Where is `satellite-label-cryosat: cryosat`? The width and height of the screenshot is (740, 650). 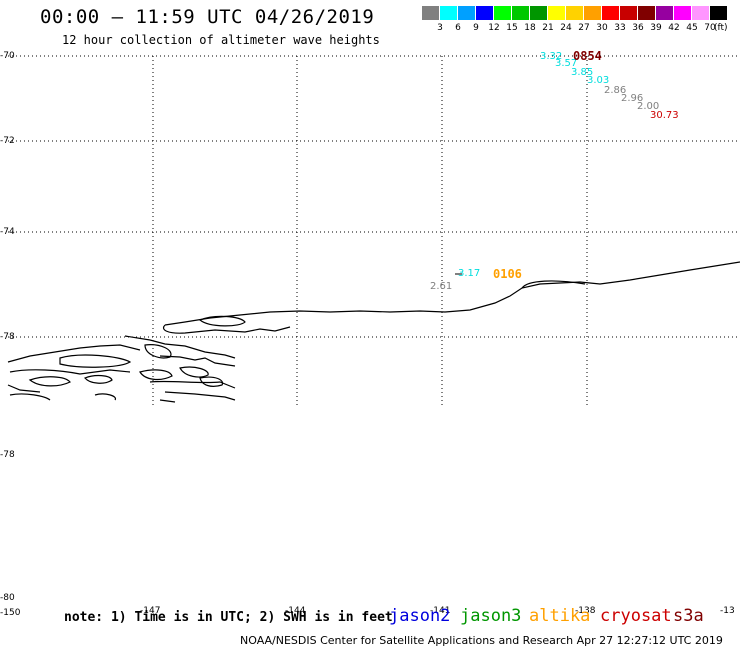
satellite-label-cryosat: cryosat is located at coordinates (636, 616).